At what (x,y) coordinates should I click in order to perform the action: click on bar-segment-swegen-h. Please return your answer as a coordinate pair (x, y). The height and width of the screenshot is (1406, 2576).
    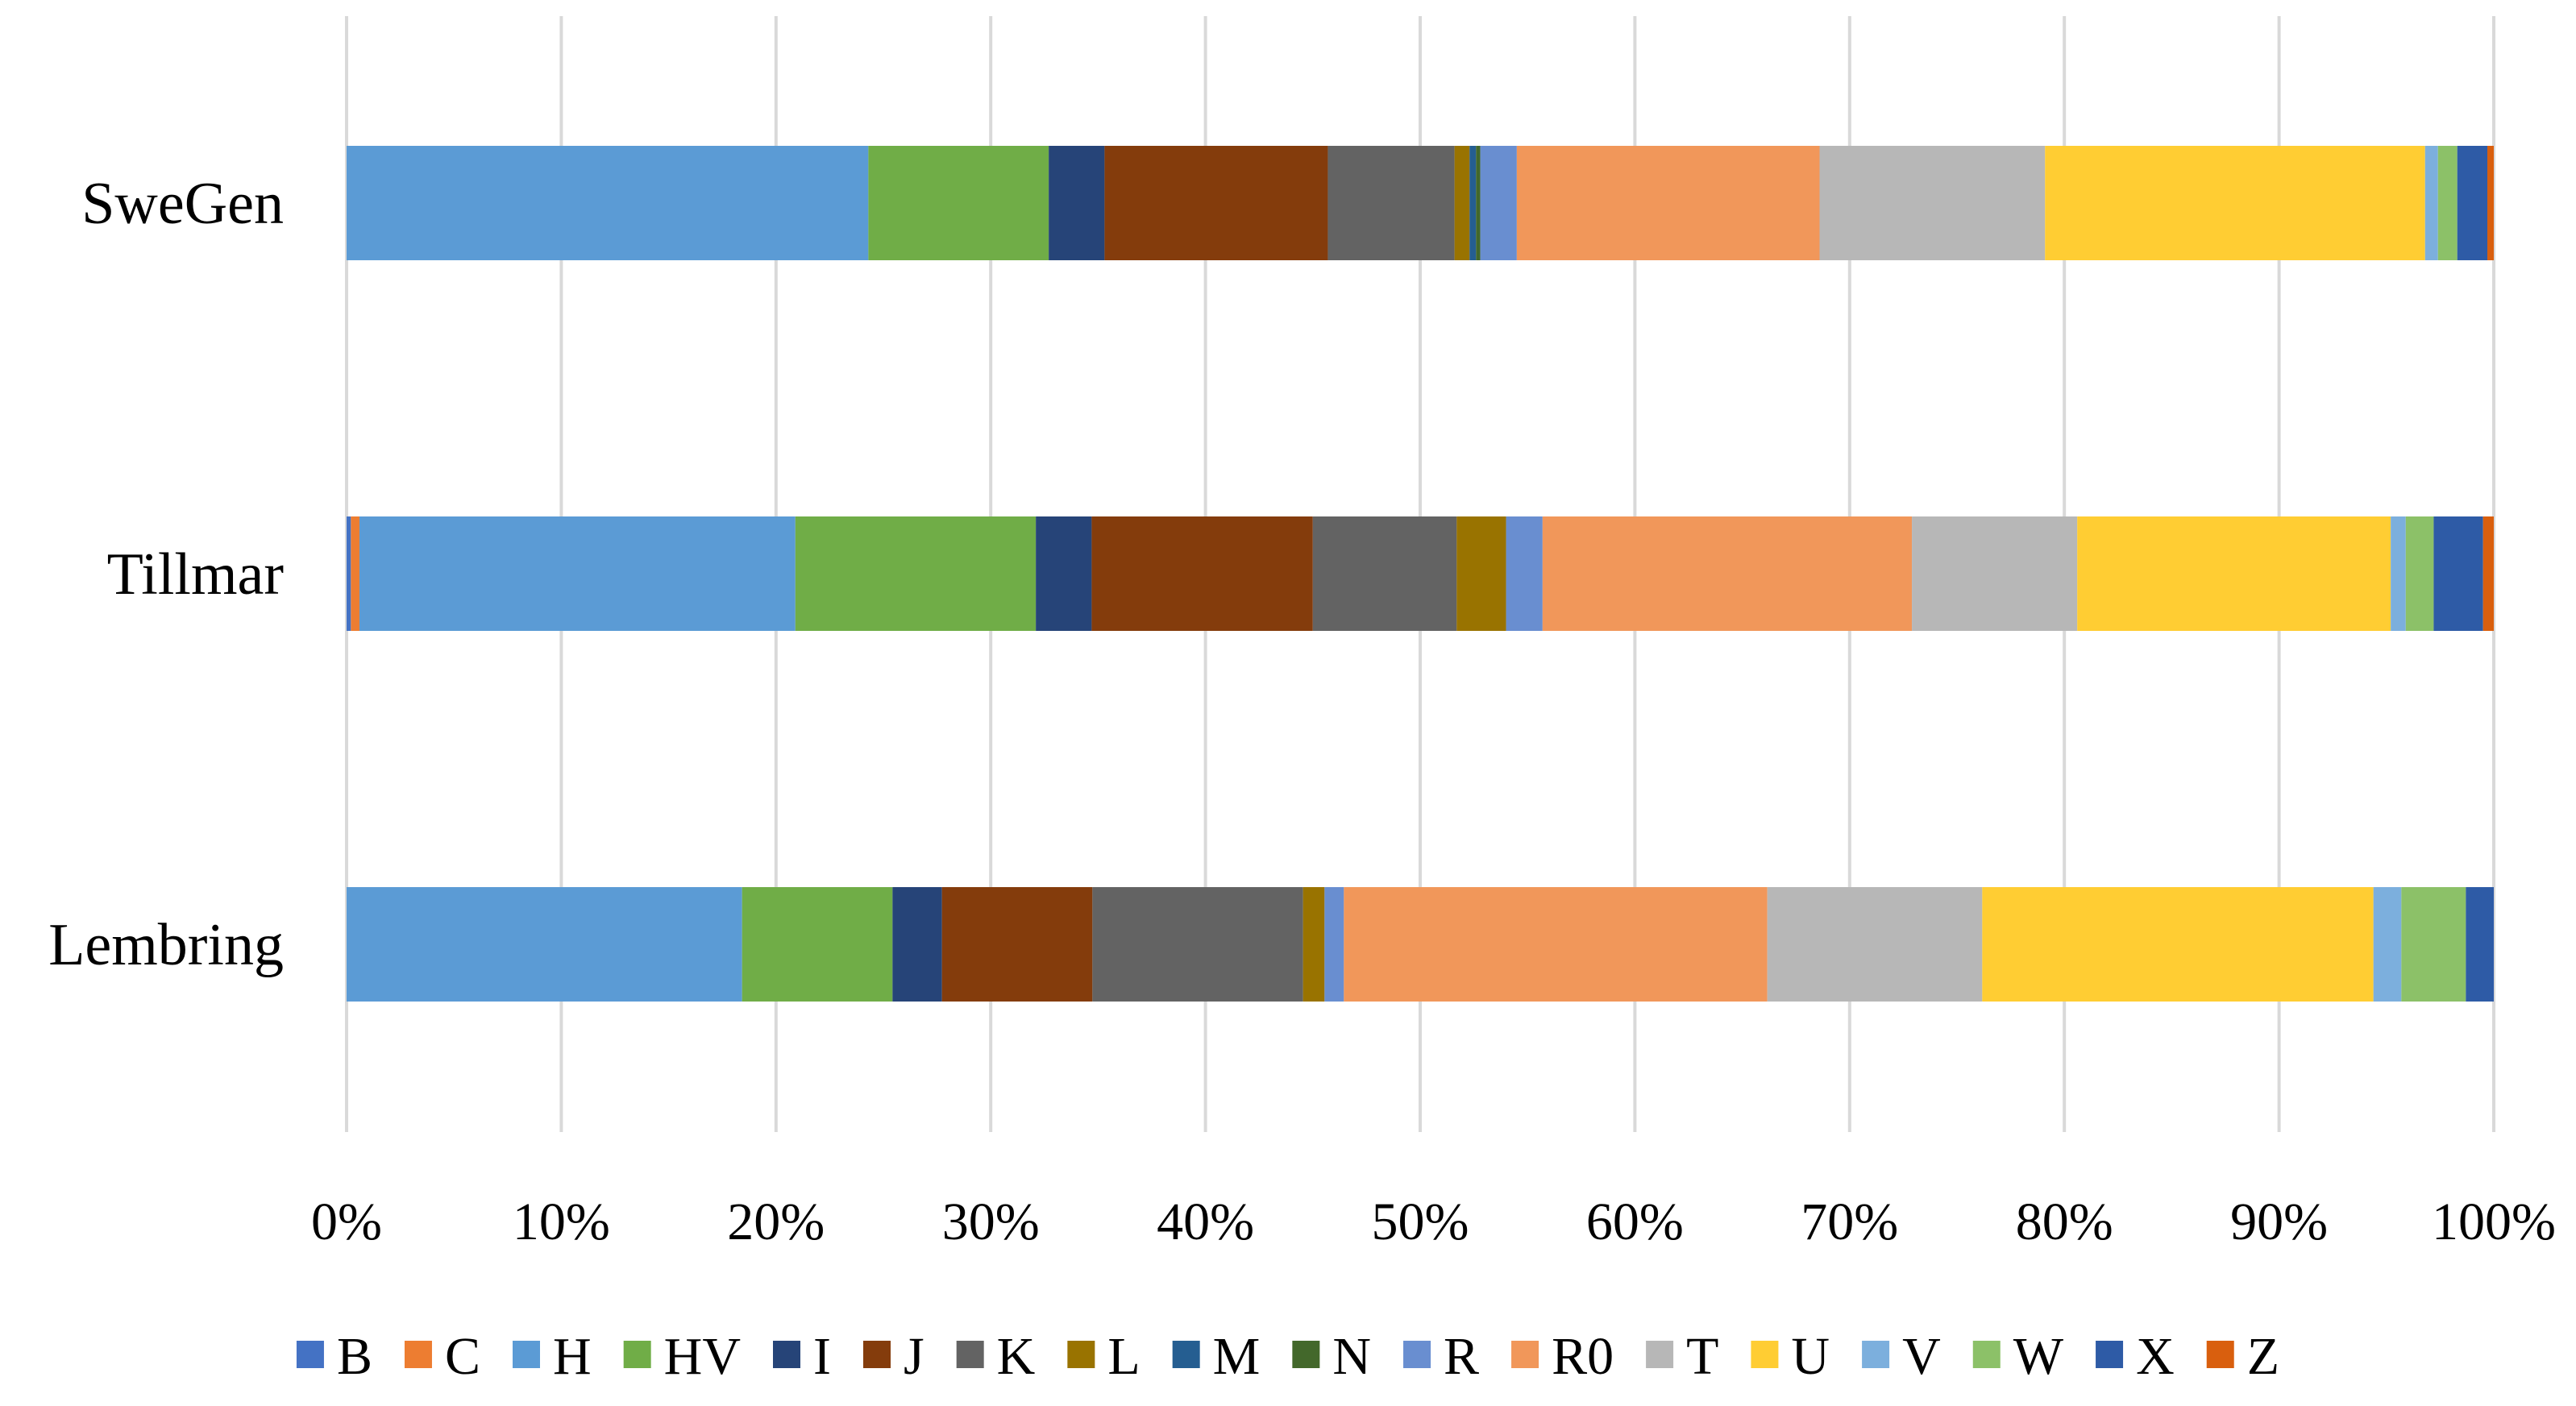
    Looking at the image, I should click on (608, 203).